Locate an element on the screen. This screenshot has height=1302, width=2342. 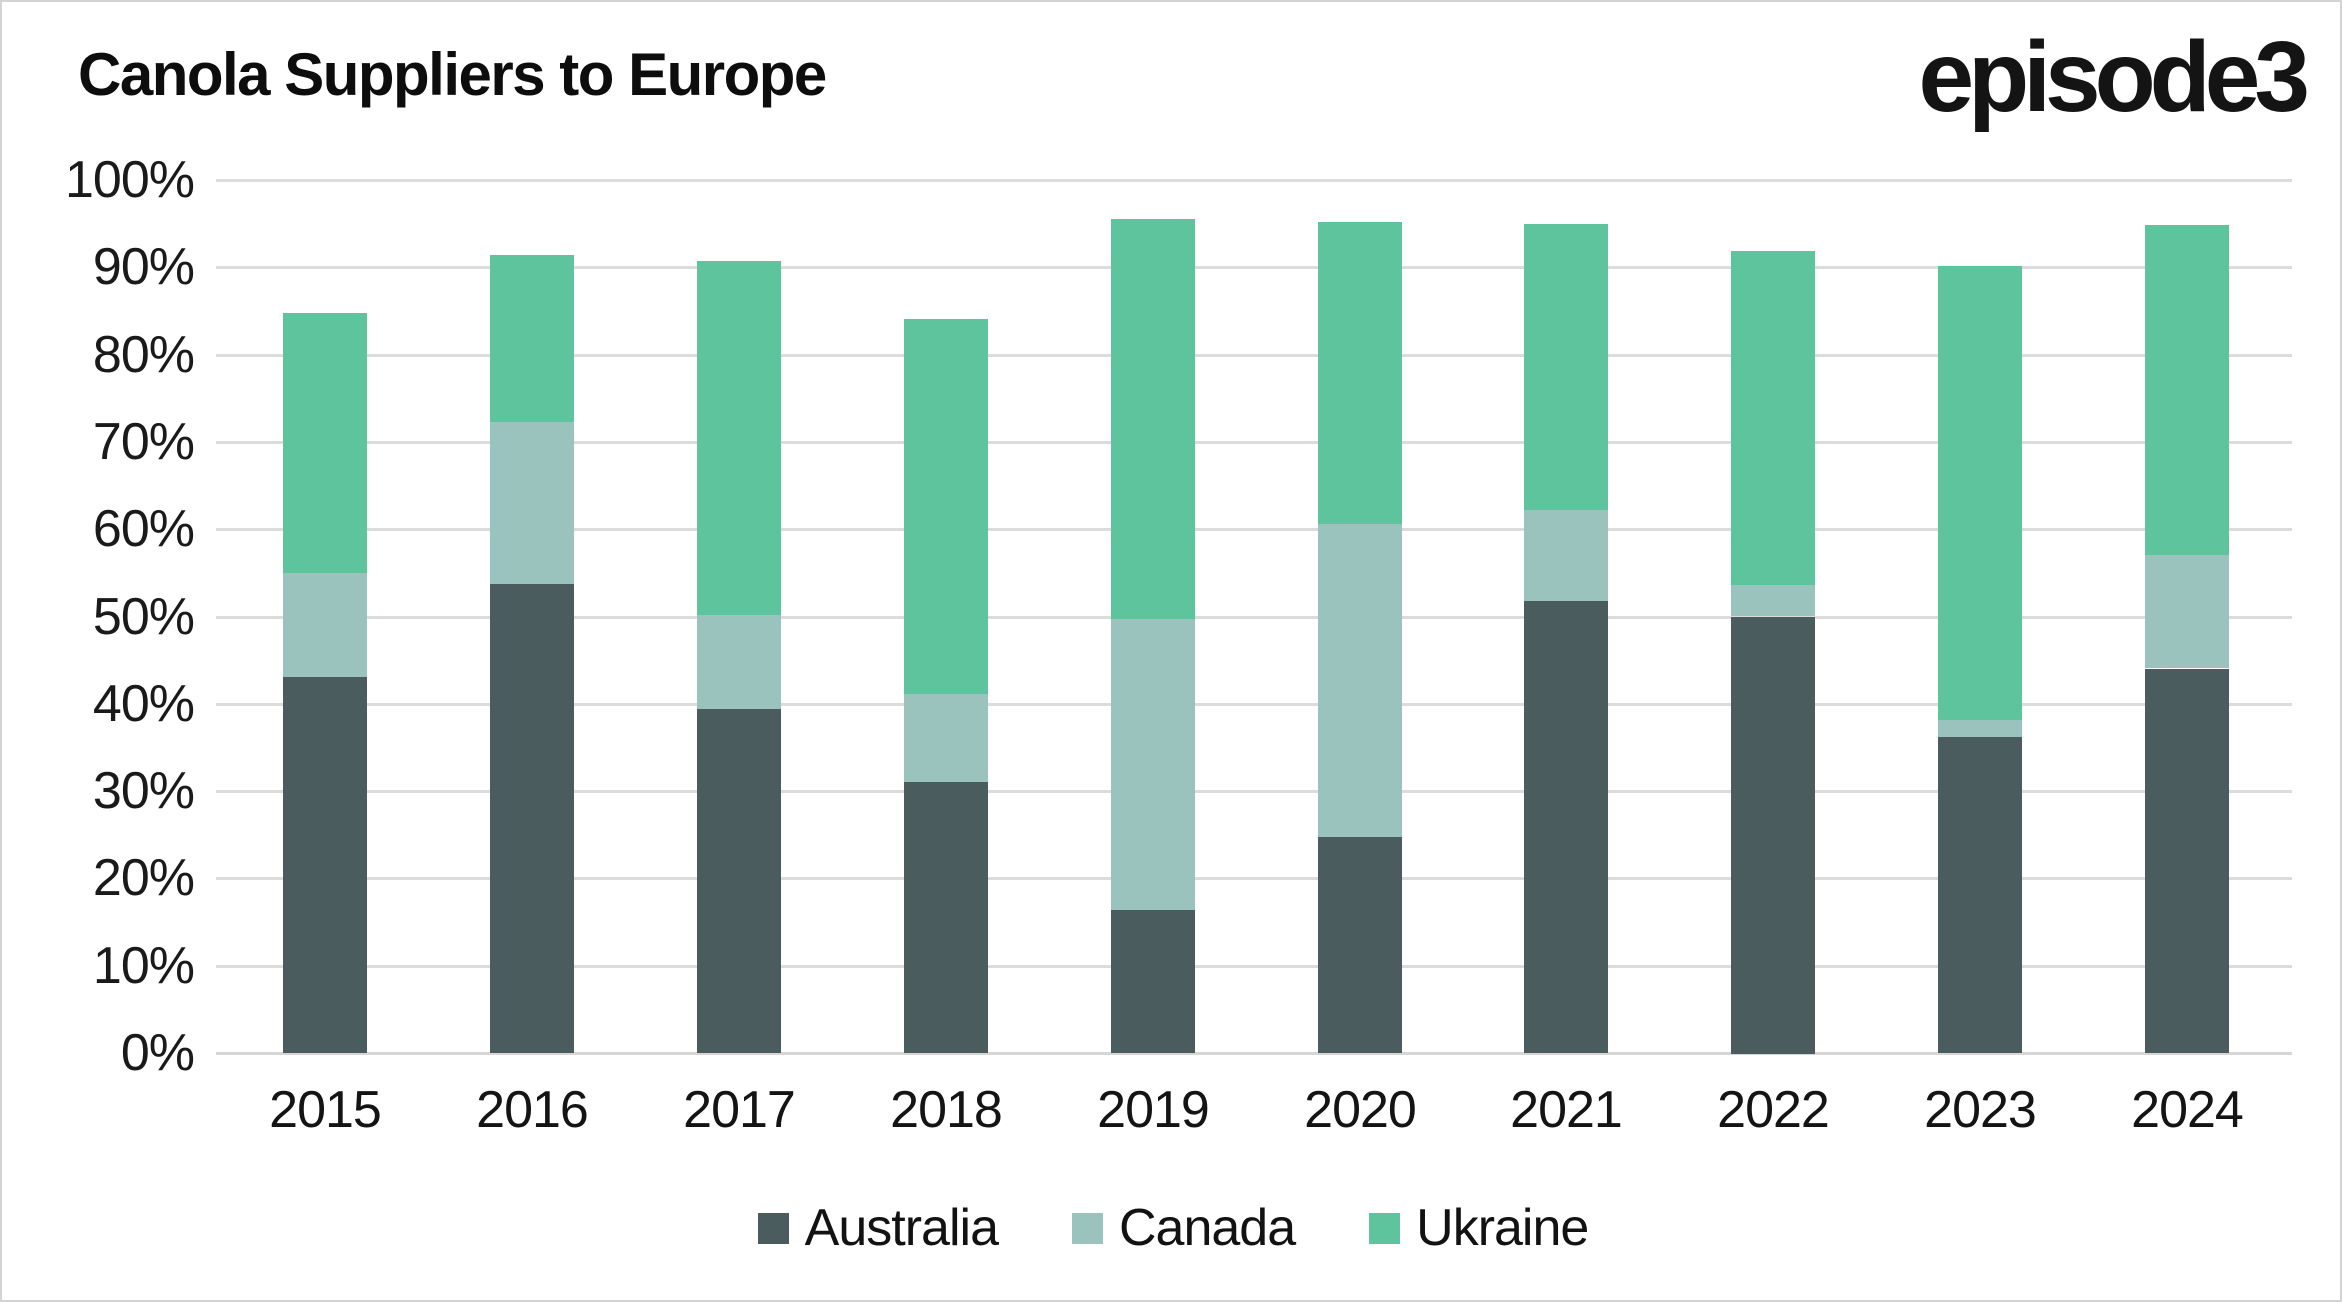
y-axis-tick-60%: 60% is located at coordinates (143, 529).